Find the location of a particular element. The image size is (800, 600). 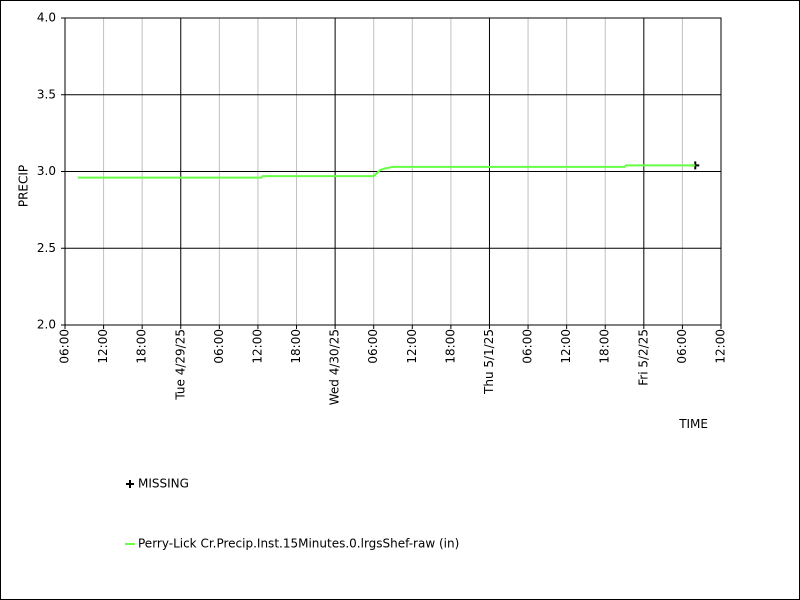

y-tick-label: 4.0 is located at coordinates (46, 18).